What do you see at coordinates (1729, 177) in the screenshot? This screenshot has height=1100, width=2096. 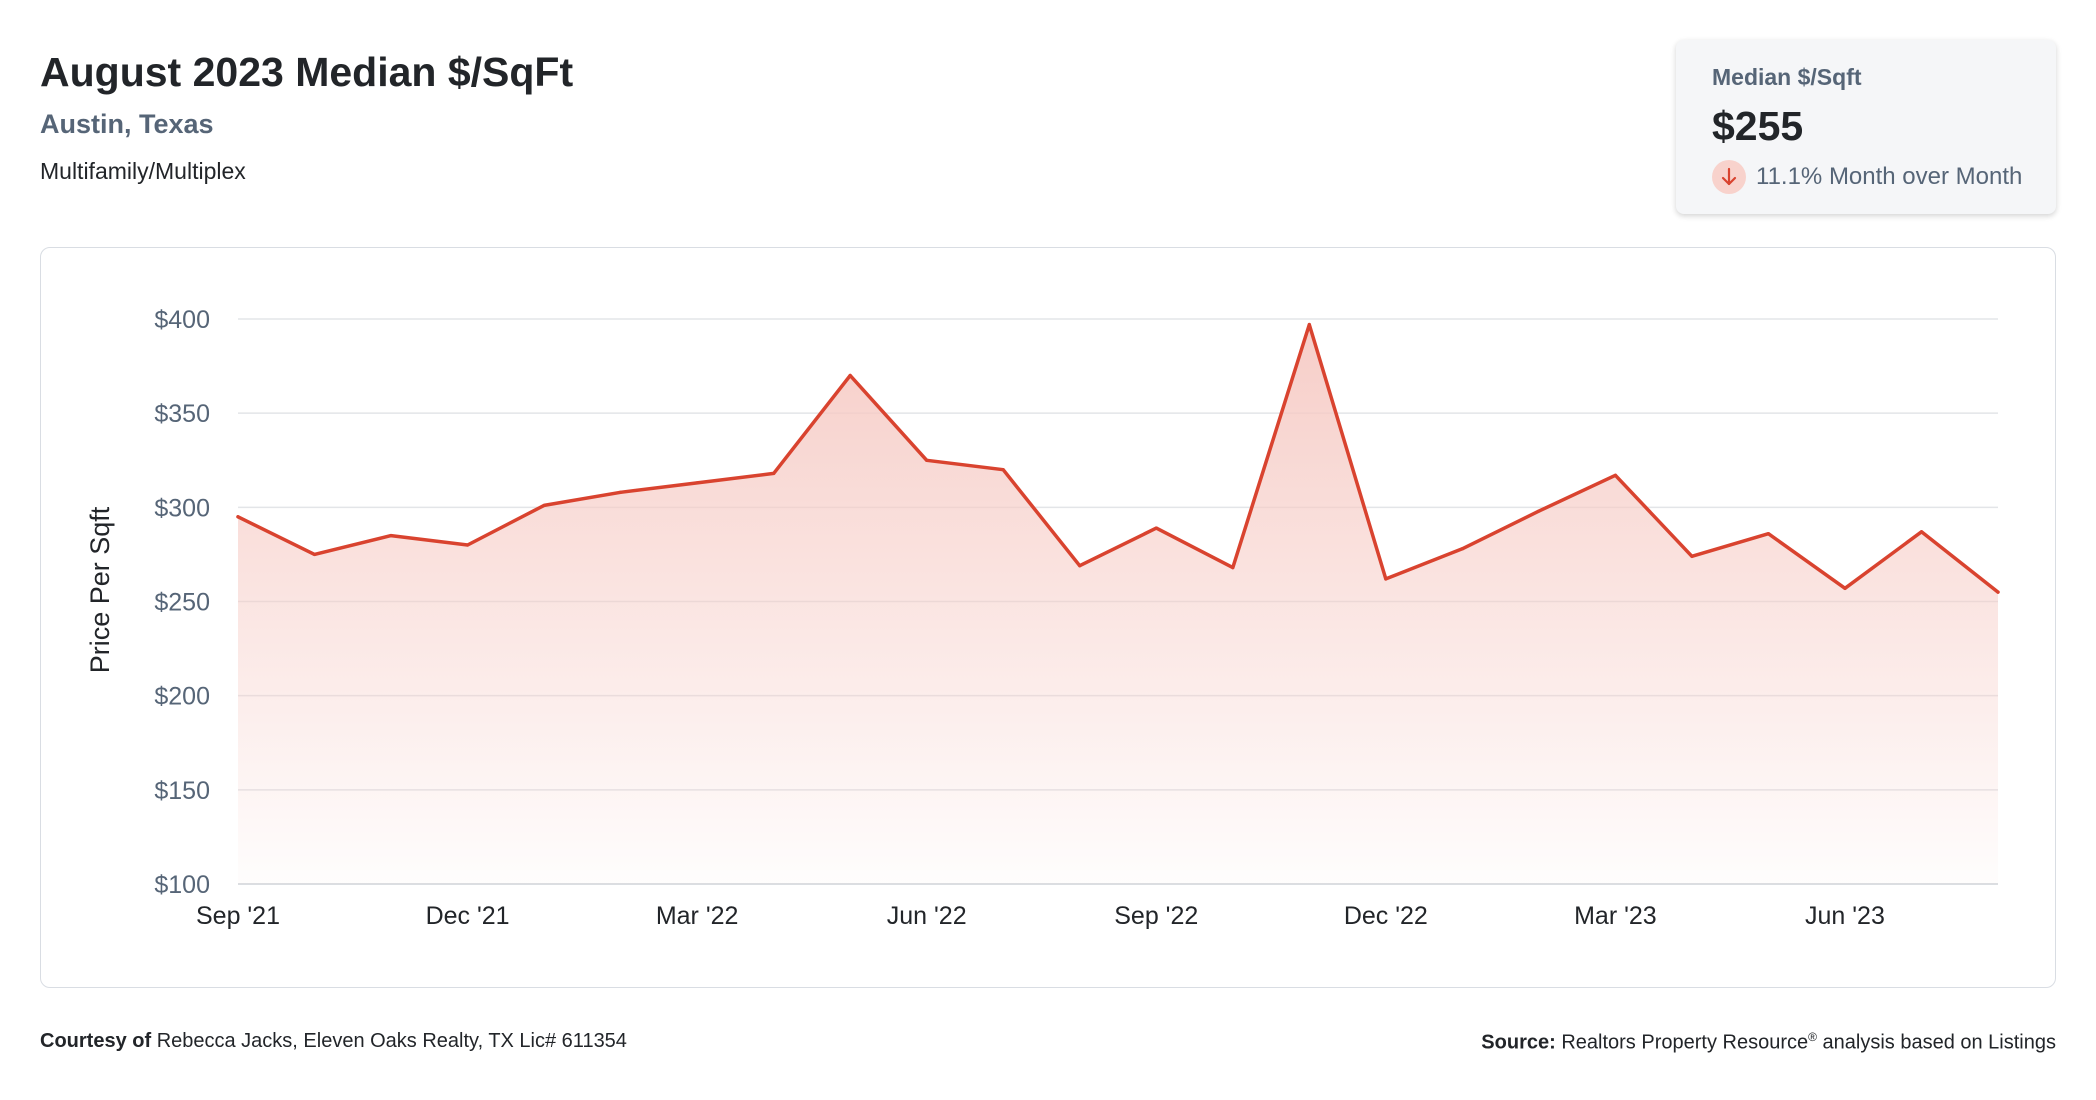 I see `arrow-down-icon` at bounding box center [1729, 177].